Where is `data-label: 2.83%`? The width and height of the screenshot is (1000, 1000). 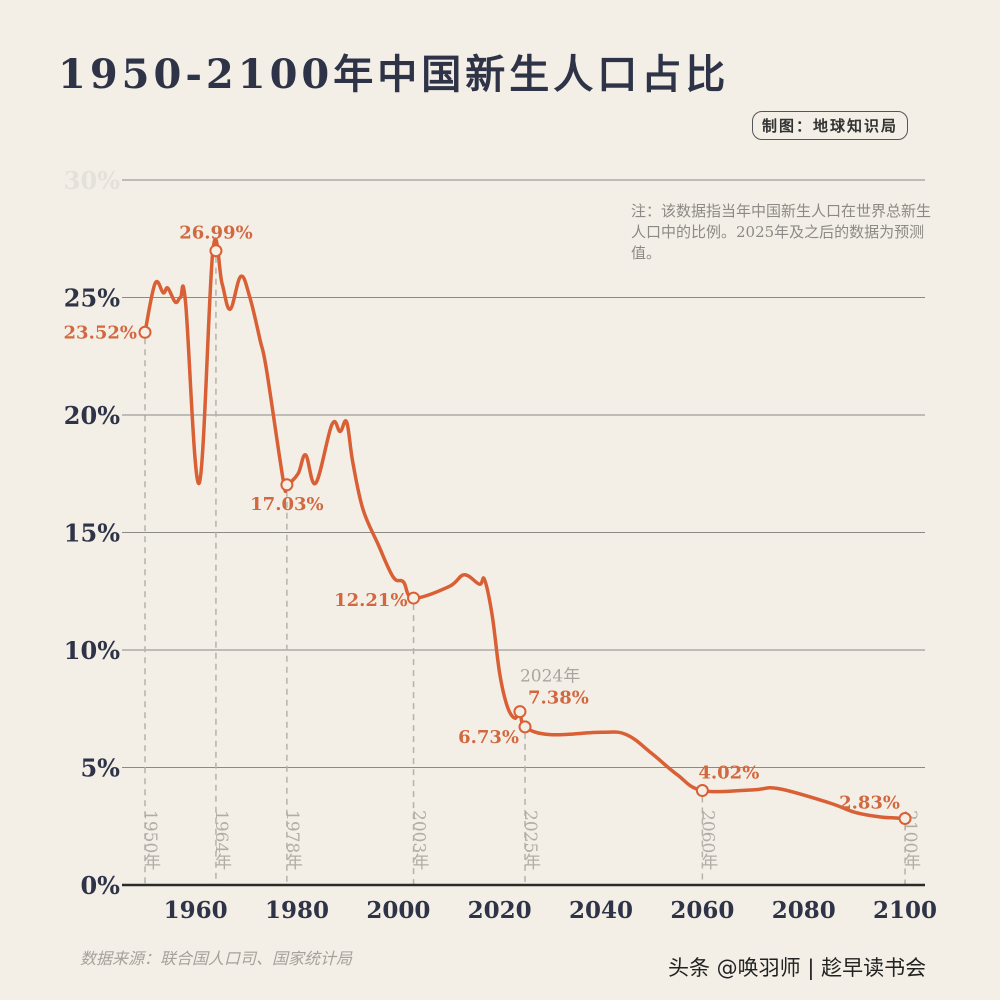
data-label: 2.83% is located at coordinates (869, 802).